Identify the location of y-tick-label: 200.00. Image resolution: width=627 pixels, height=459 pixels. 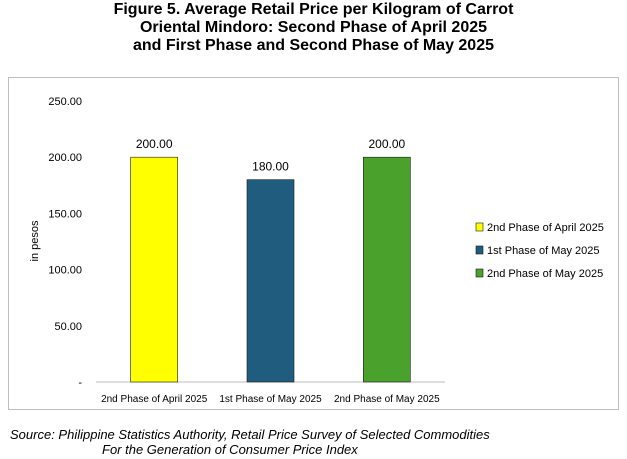
(65, 158).